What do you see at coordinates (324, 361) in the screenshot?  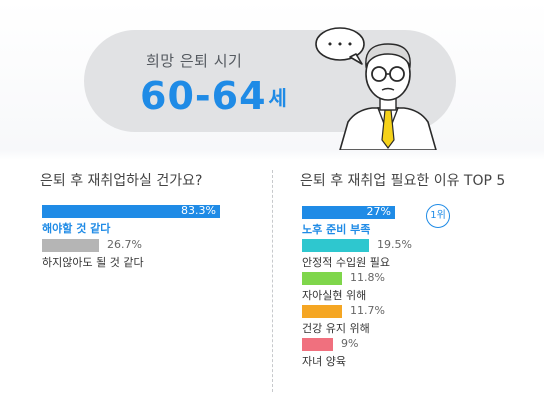 I see `bar-category-label: 자녀 양육` at bounding box center [324, 361].